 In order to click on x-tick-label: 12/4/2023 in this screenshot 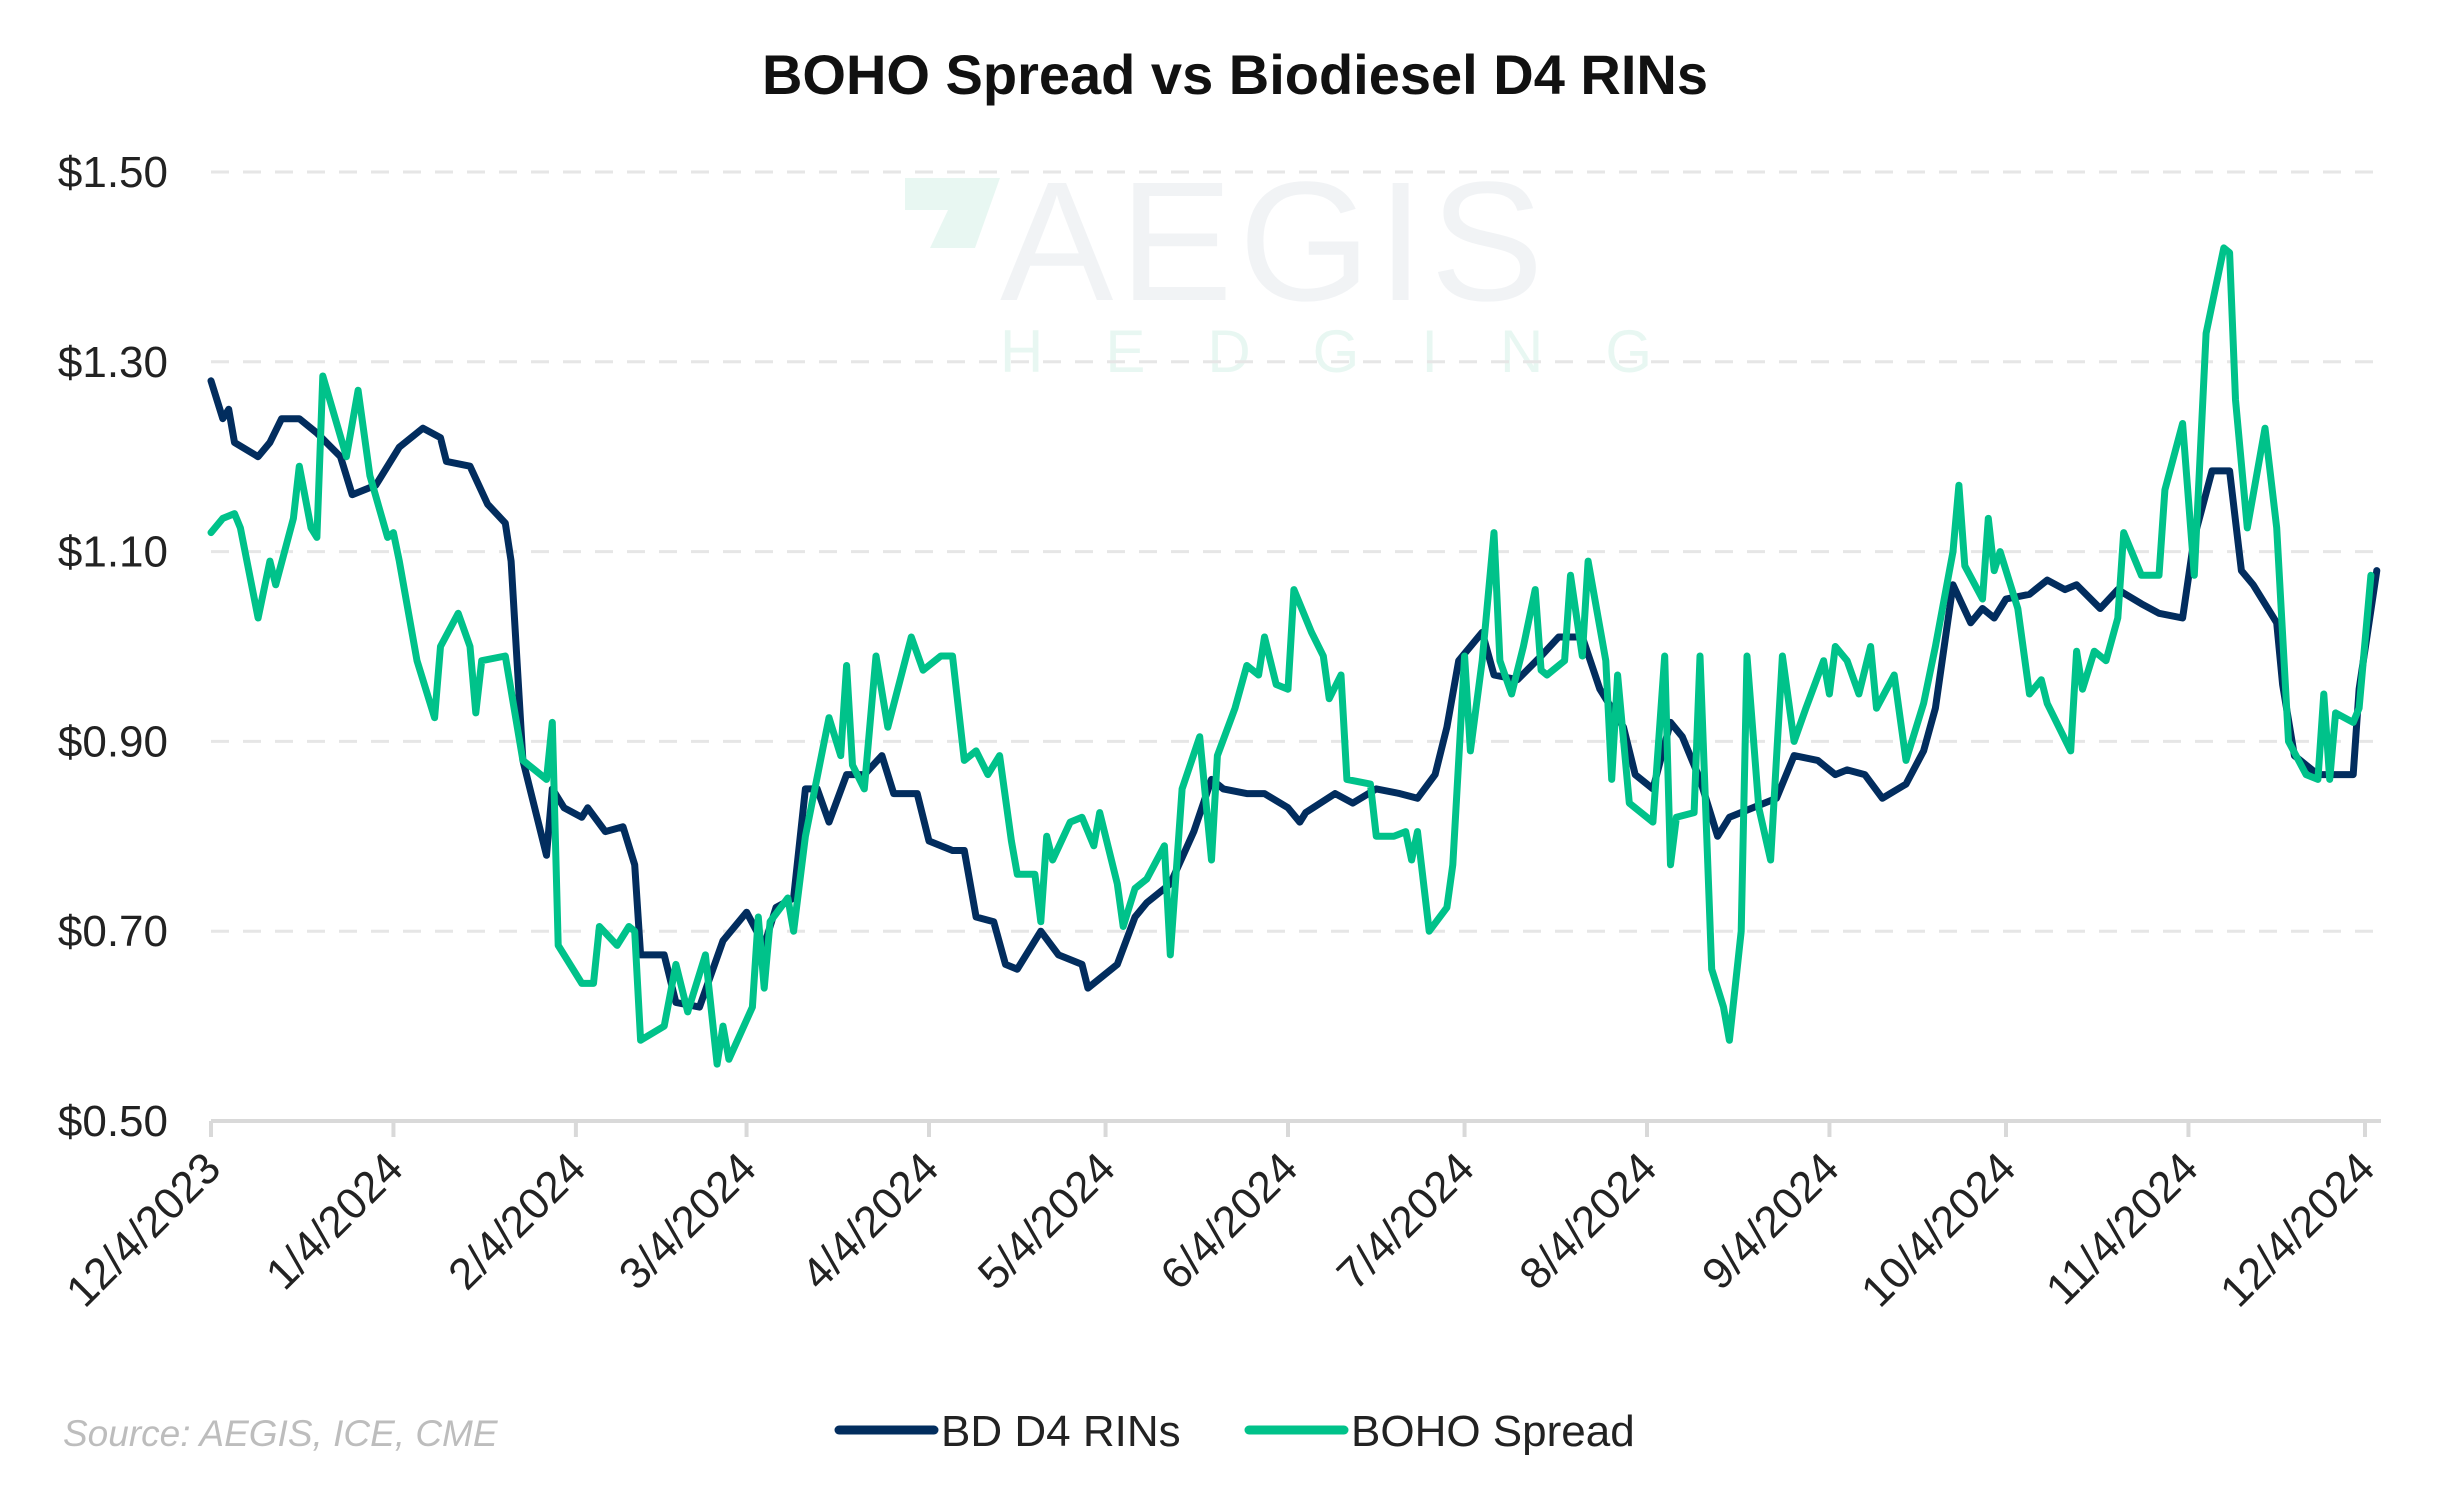, I will do `click(143, 1229)`.